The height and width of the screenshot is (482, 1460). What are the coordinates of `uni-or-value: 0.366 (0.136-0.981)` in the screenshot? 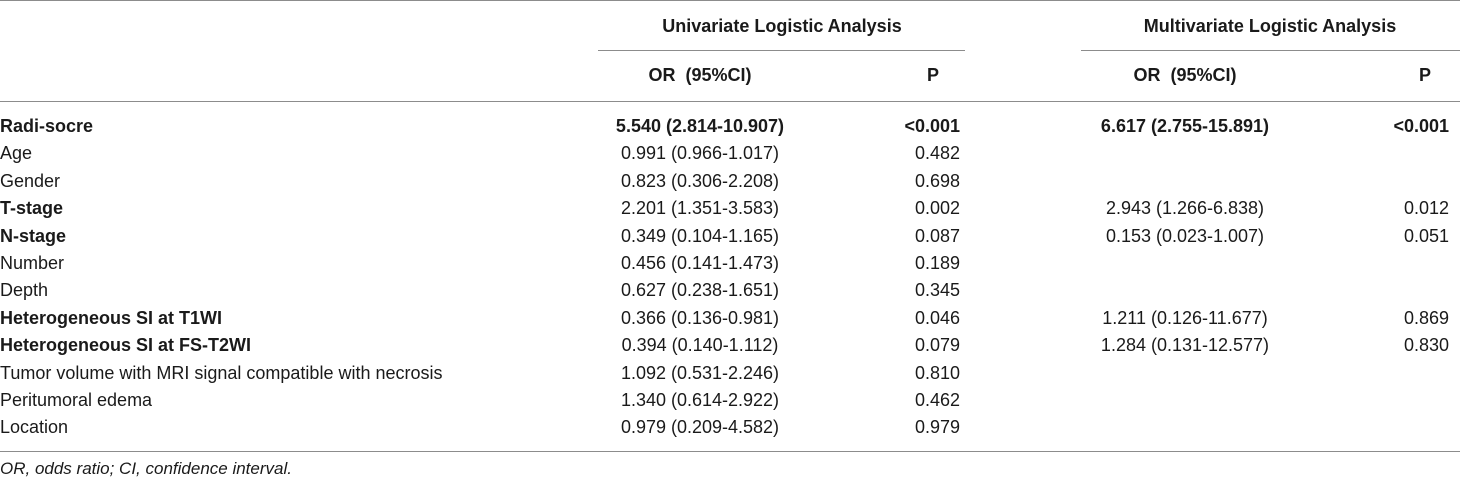 It's located at (700, 318).